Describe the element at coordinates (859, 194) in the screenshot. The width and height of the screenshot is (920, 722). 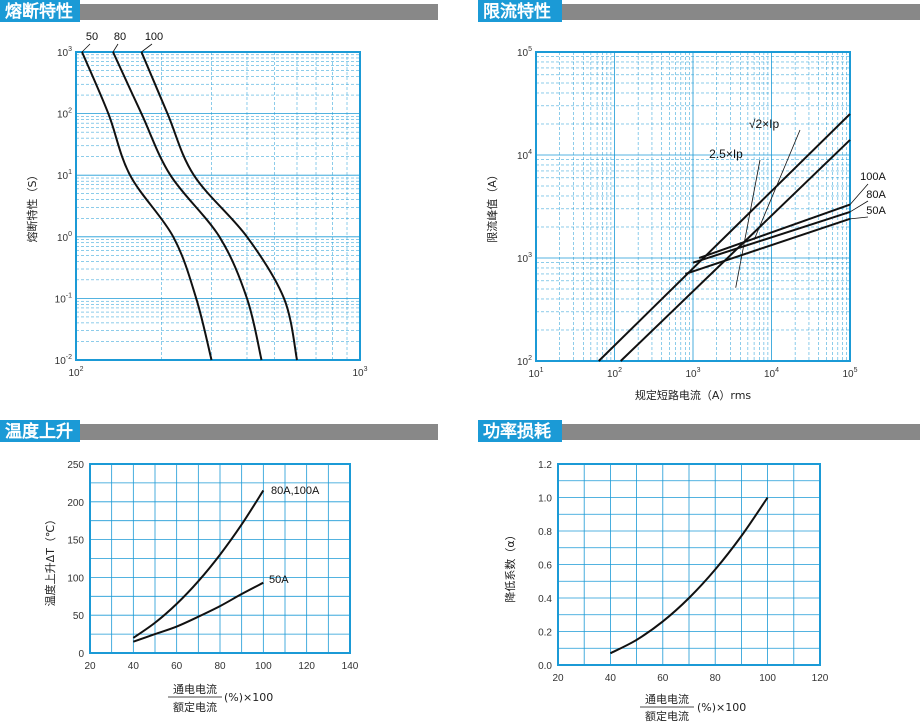
I see `annotation-100a-leader` at that location.